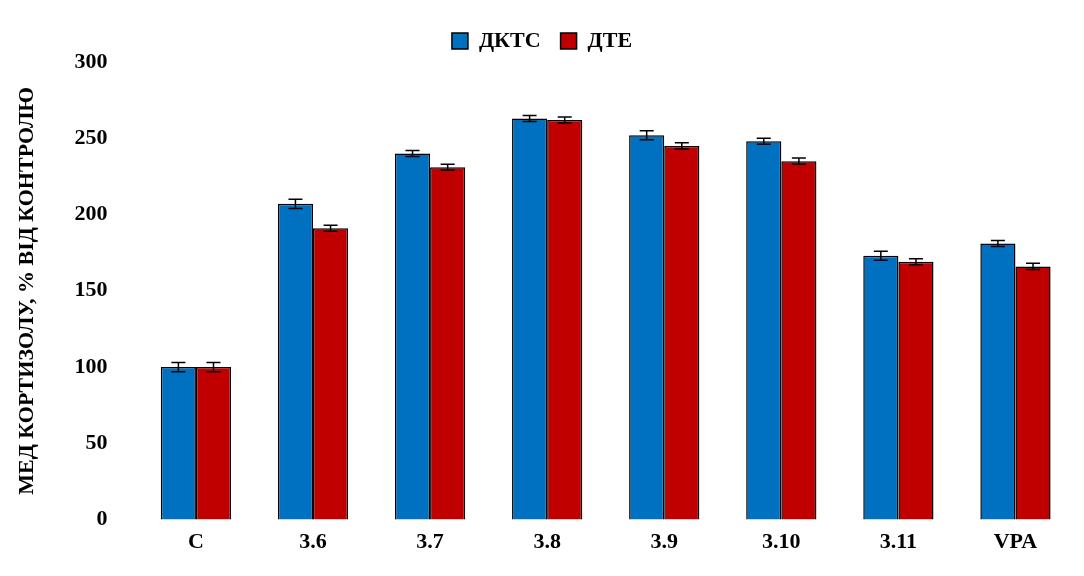  Describe the element at coordinates (313, 541) in the screenshot. I see `x-tick-label: 3.6` at that location.